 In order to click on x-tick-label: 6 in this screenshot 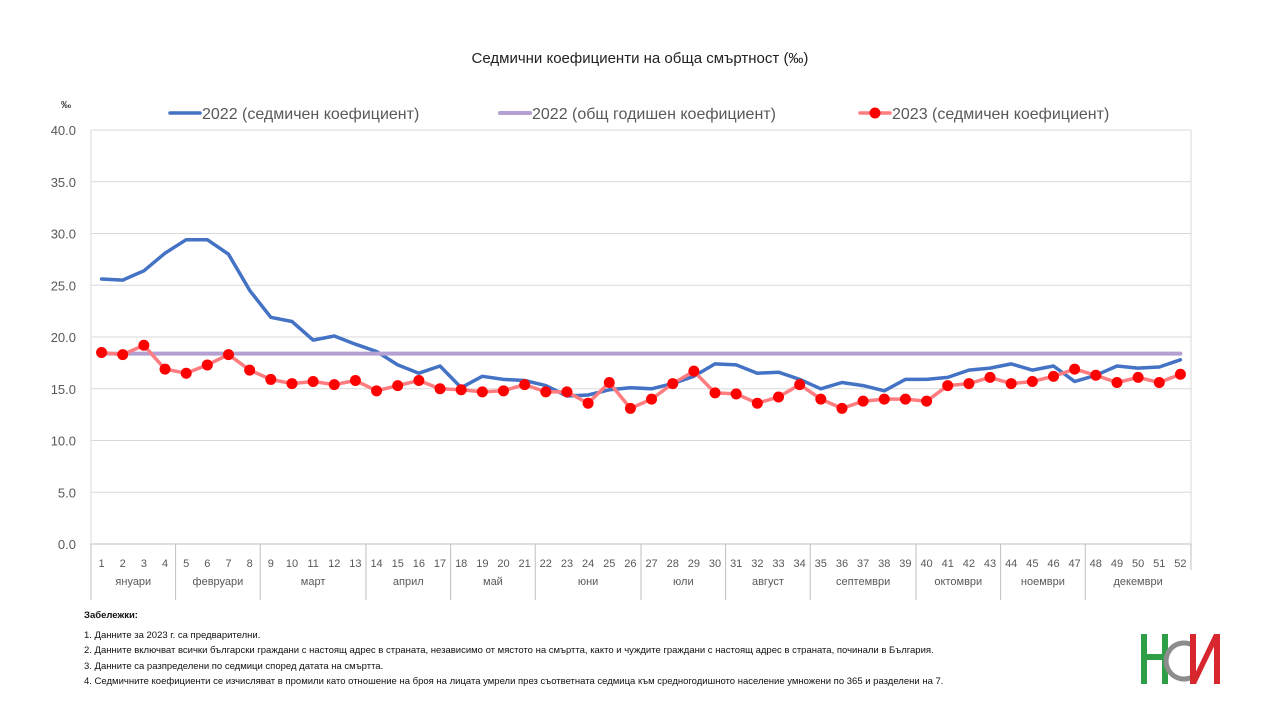, I will do `click(207, 564)`.